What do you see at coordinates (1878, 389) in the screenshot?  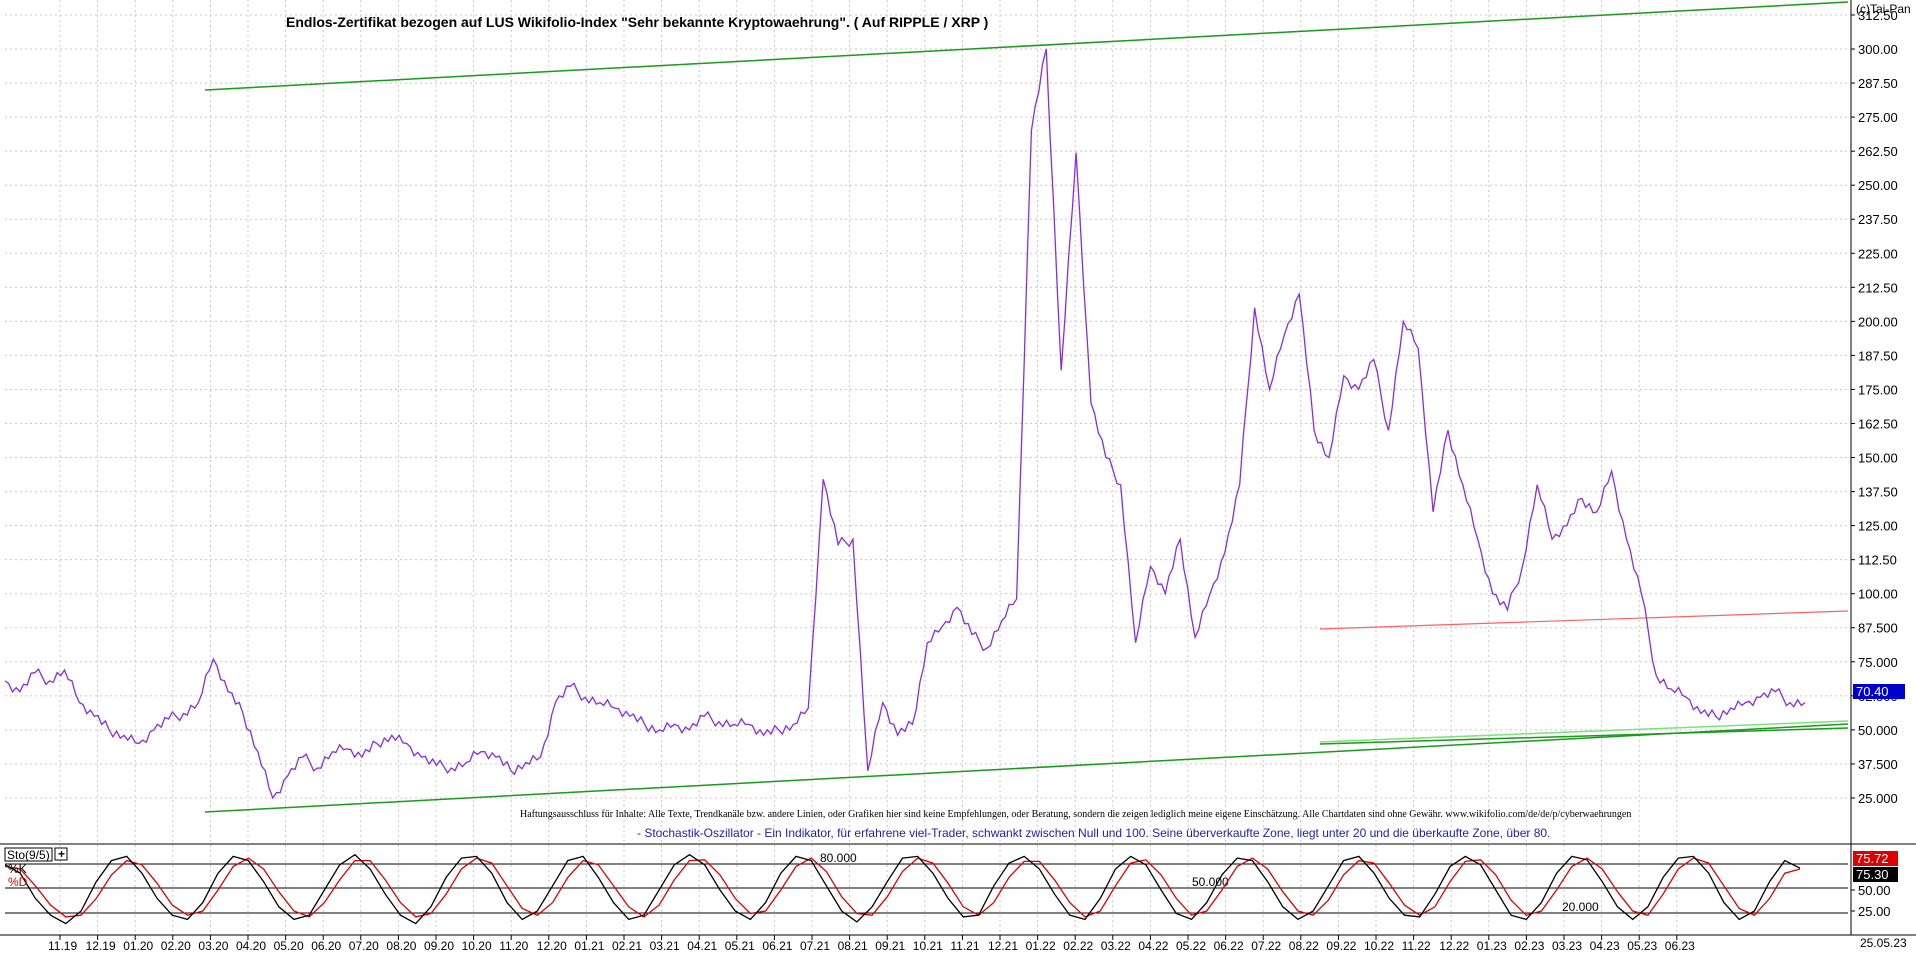 I see `y-tick-label: 175.00` at bounding box center [1878, 389].